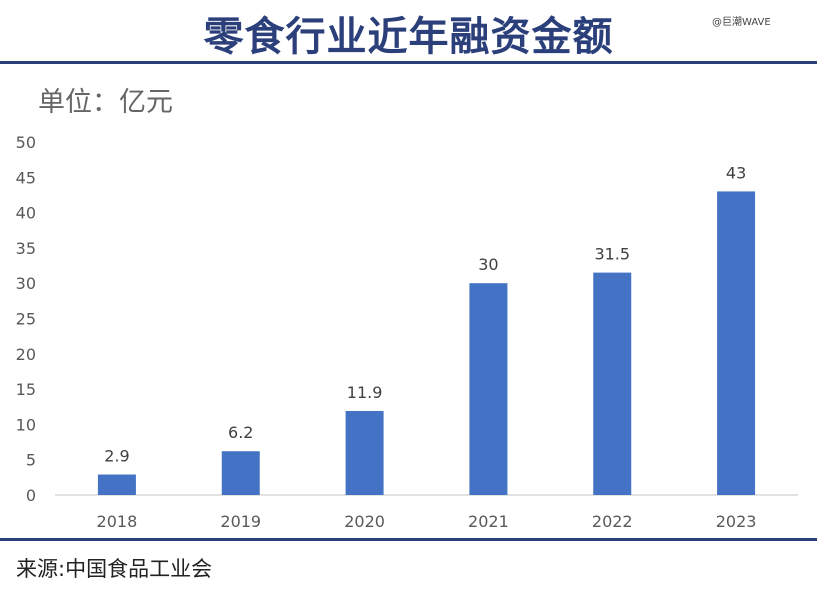  What do you see at coordinates (240, 521) in the screenshot?
I see `x-tick-label: 2019` at bounding box center [240, 521].